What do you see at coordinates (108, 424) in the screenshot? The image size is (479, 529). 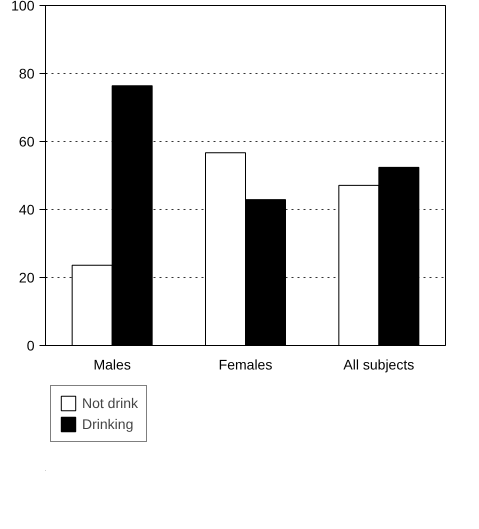 I see `legend-label: Drinking` at bounding box center [108, 424].